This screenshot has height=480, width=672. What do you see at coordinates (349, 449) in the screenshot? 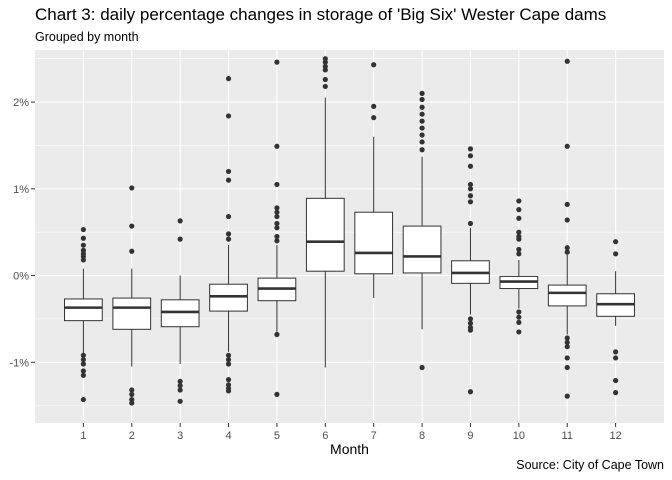
I see `x-axis-title: Month` at bounding box center [349, 449].